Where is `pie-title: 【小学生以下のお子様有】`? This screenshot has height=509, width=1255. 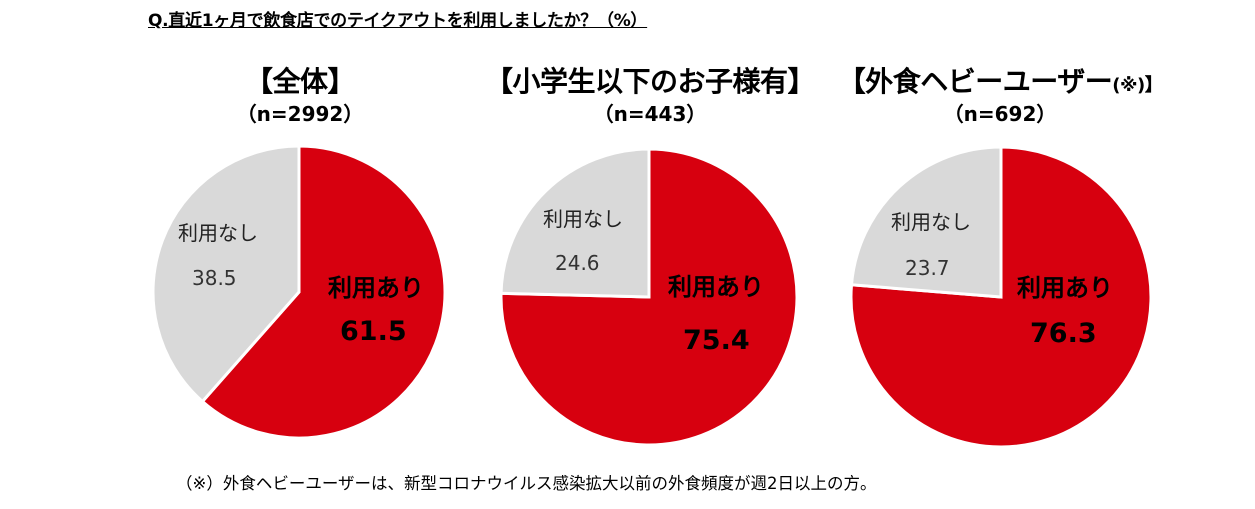 pie-title: 【小学生以下のお子様有】 is located at coordinates (650, 80).